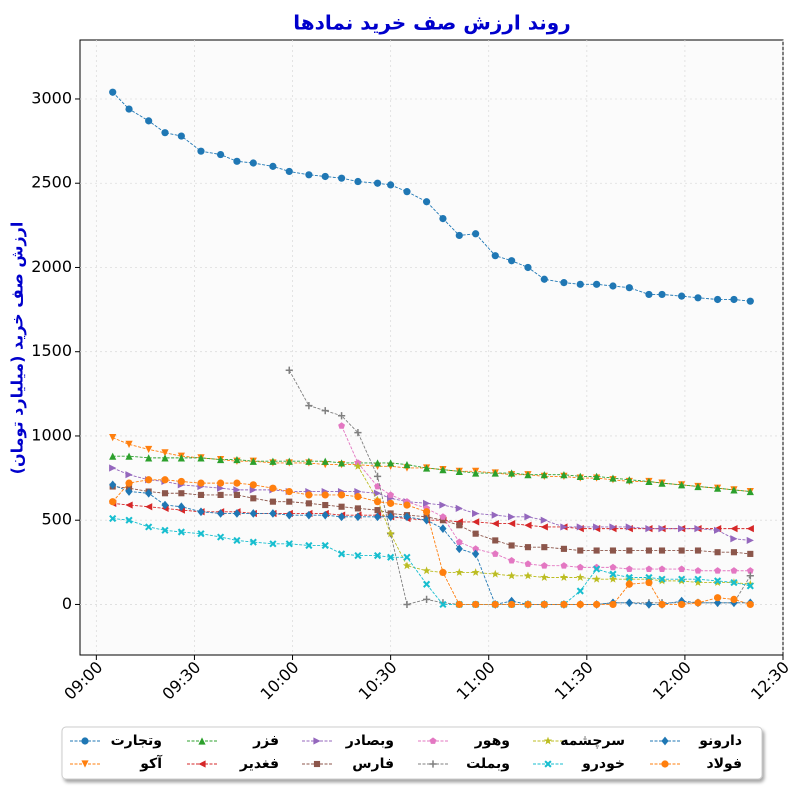 The height and width of the screenshot is (800, 800). What do you see at coordinates (431, 520) in the screenshot?
I see `series-line` at bounding box center [431, 520].